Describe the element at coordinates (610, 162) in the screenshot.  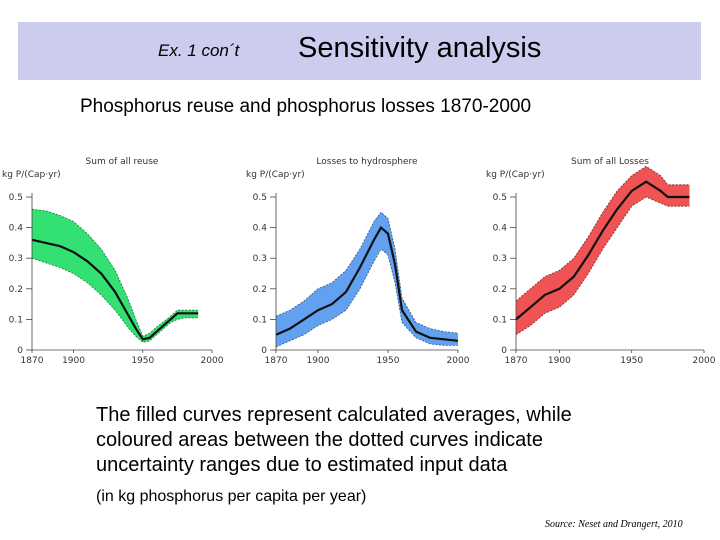
I see `chart-title: Sum of all Losses` at that location.